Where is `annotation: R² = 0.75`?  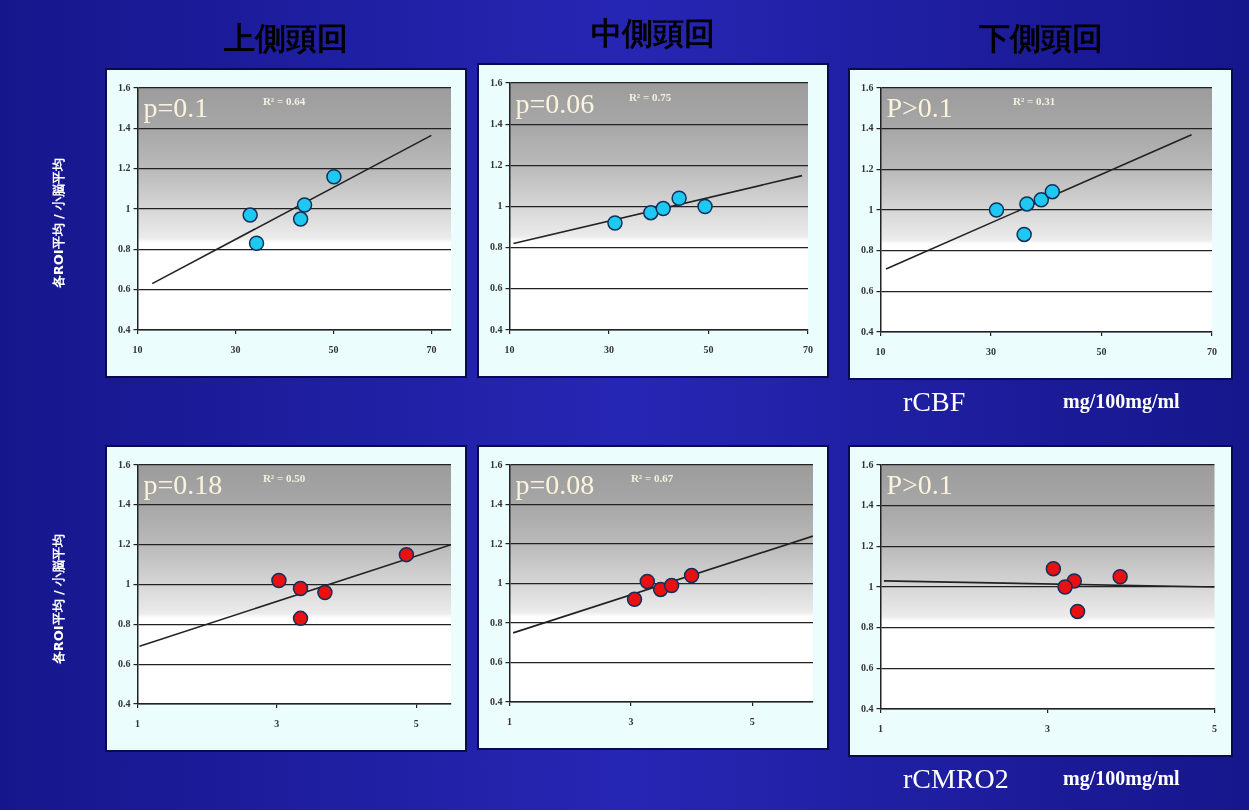 annotation: R² = 0.75 is located at coordinates (650, 96).